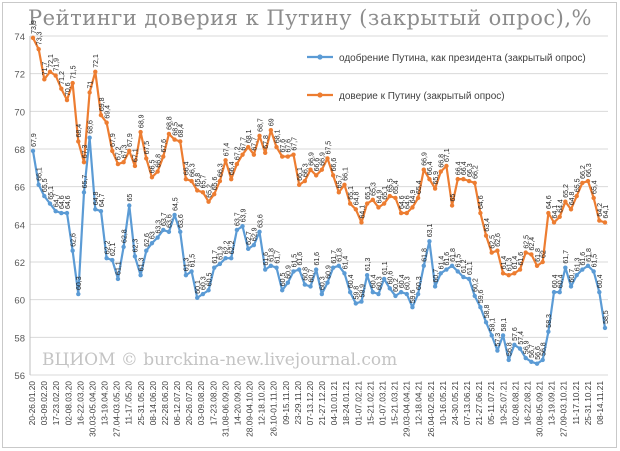 This screenshot has width=620, height=451. I want to click on data-label: 66,3, so click(221, 170).